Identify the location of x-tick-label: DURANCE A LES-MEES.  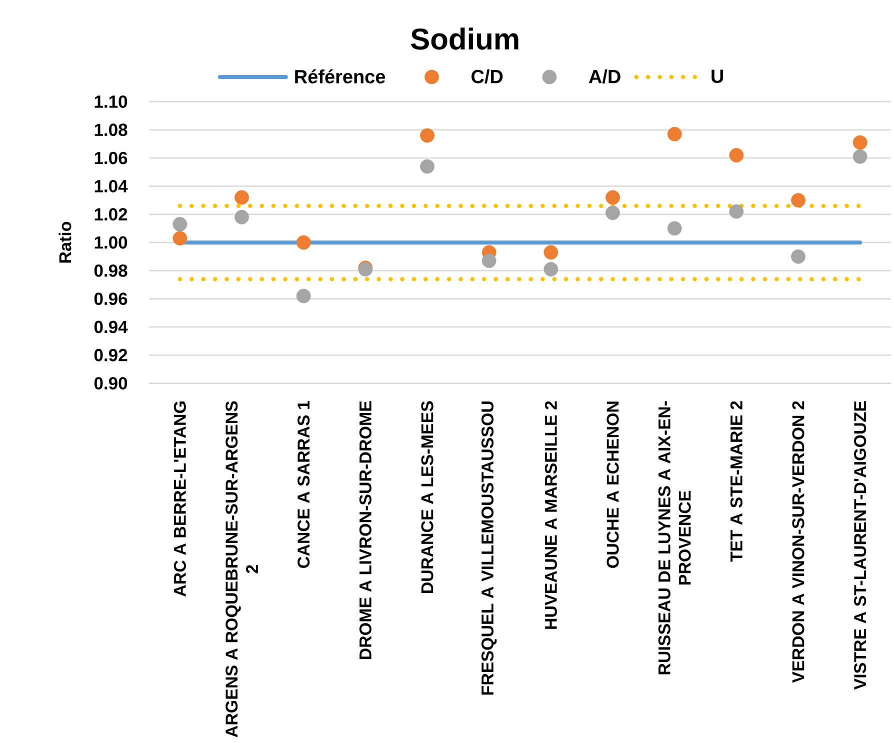
(427, 497).